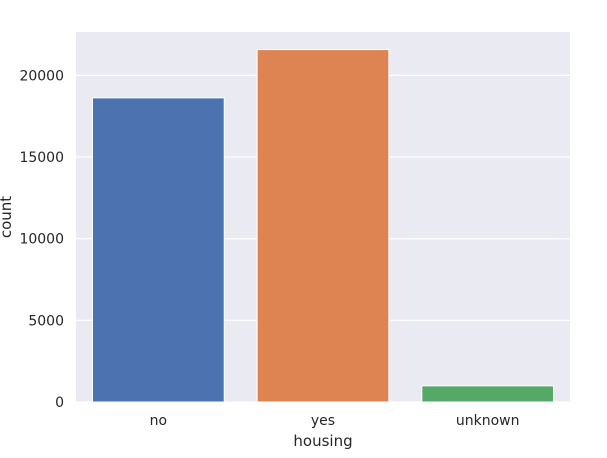  Describe the element at coordinates (158, 250) in the screenshot. I see `bar-no` at that location.